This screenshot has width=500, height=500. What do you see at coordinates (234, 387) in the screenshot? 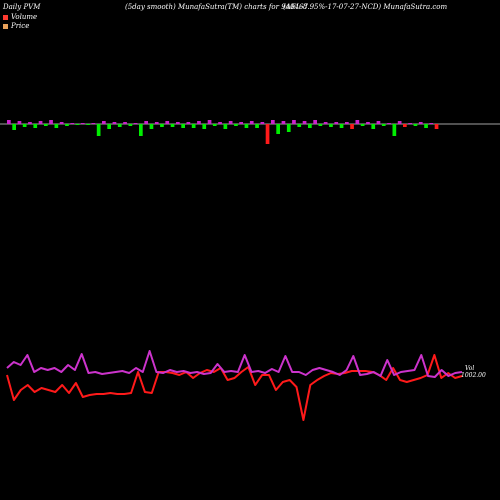
I see `price-line` at bounding box center [234, 387].